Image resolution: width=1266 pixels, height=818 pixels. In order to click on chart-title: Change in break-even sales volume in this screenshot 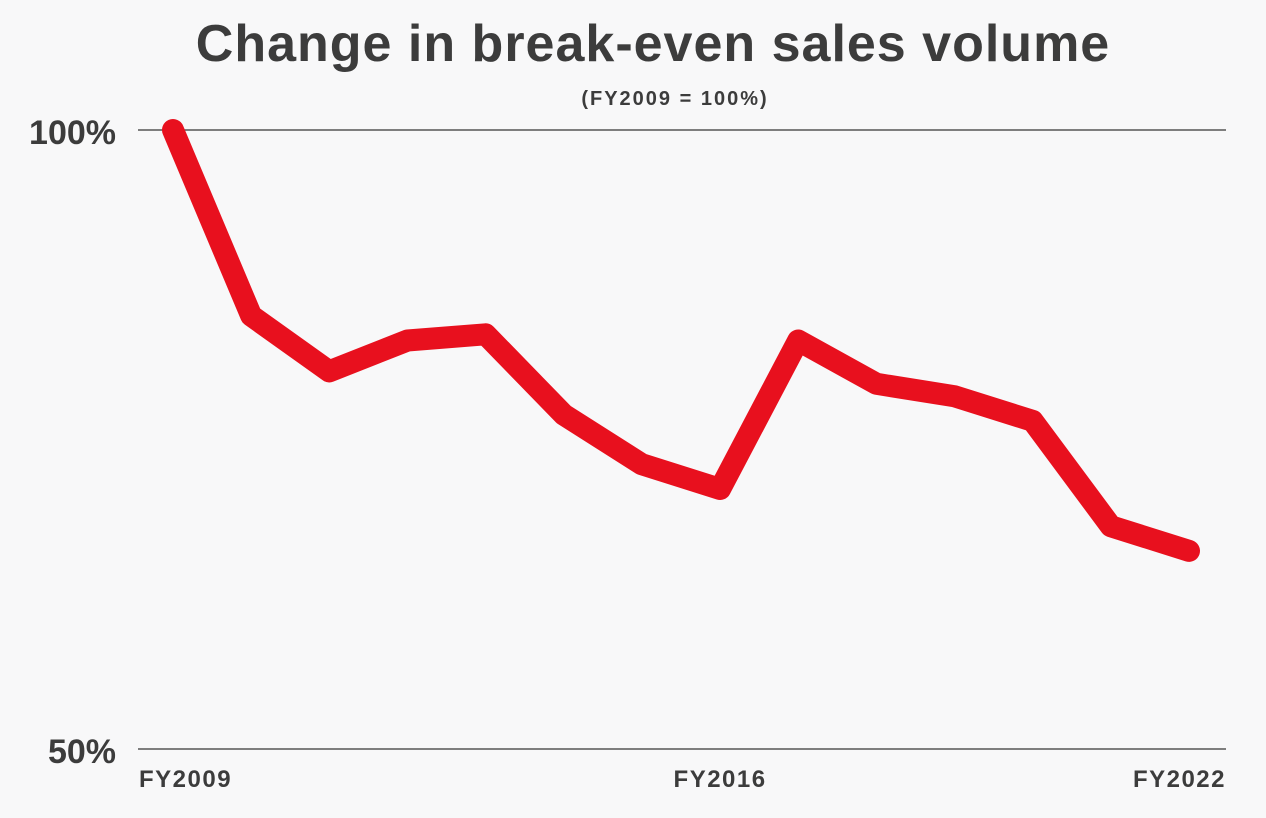, I will do `click(653, 44)`.